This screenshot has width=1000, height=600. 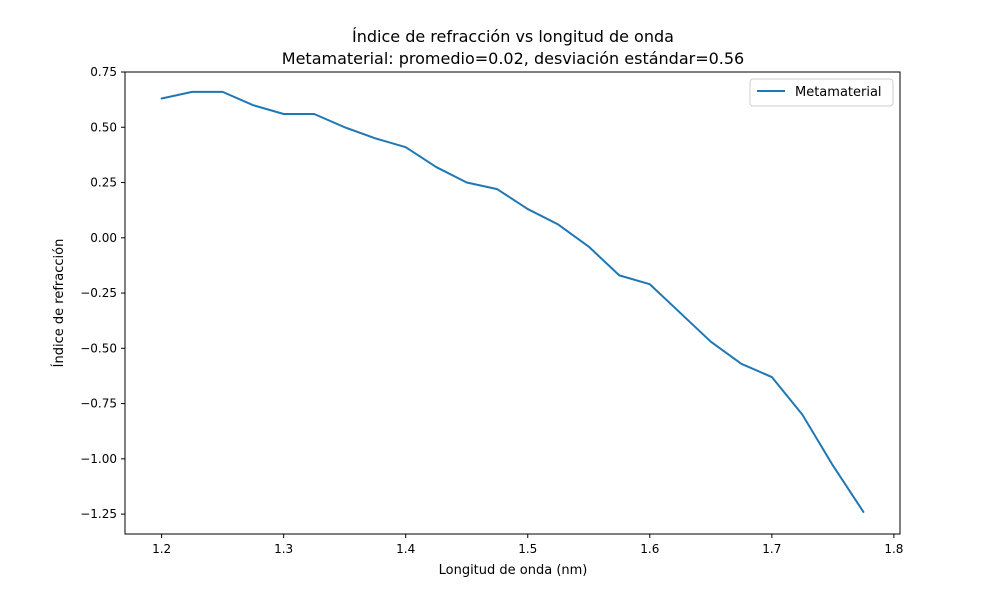 I want to click on legend-box, so click(x=821, y=92).